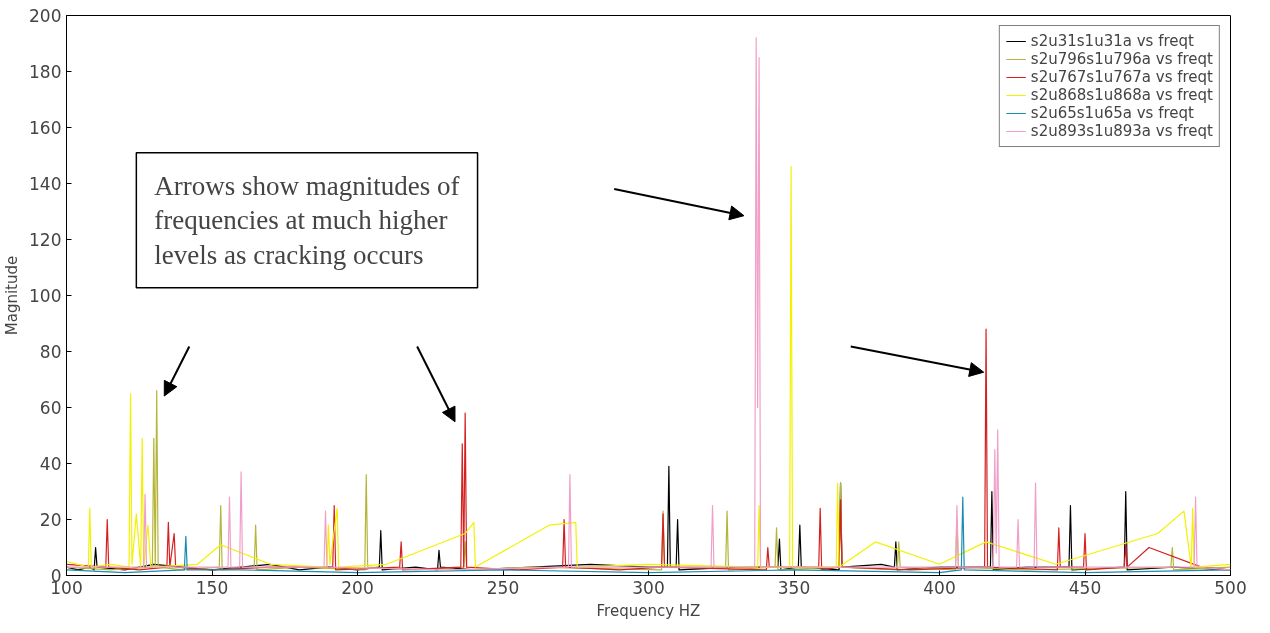  Describe the element at coordinates (50, 408) in the screenshot. I see `y-tick-label: 60` at that location.